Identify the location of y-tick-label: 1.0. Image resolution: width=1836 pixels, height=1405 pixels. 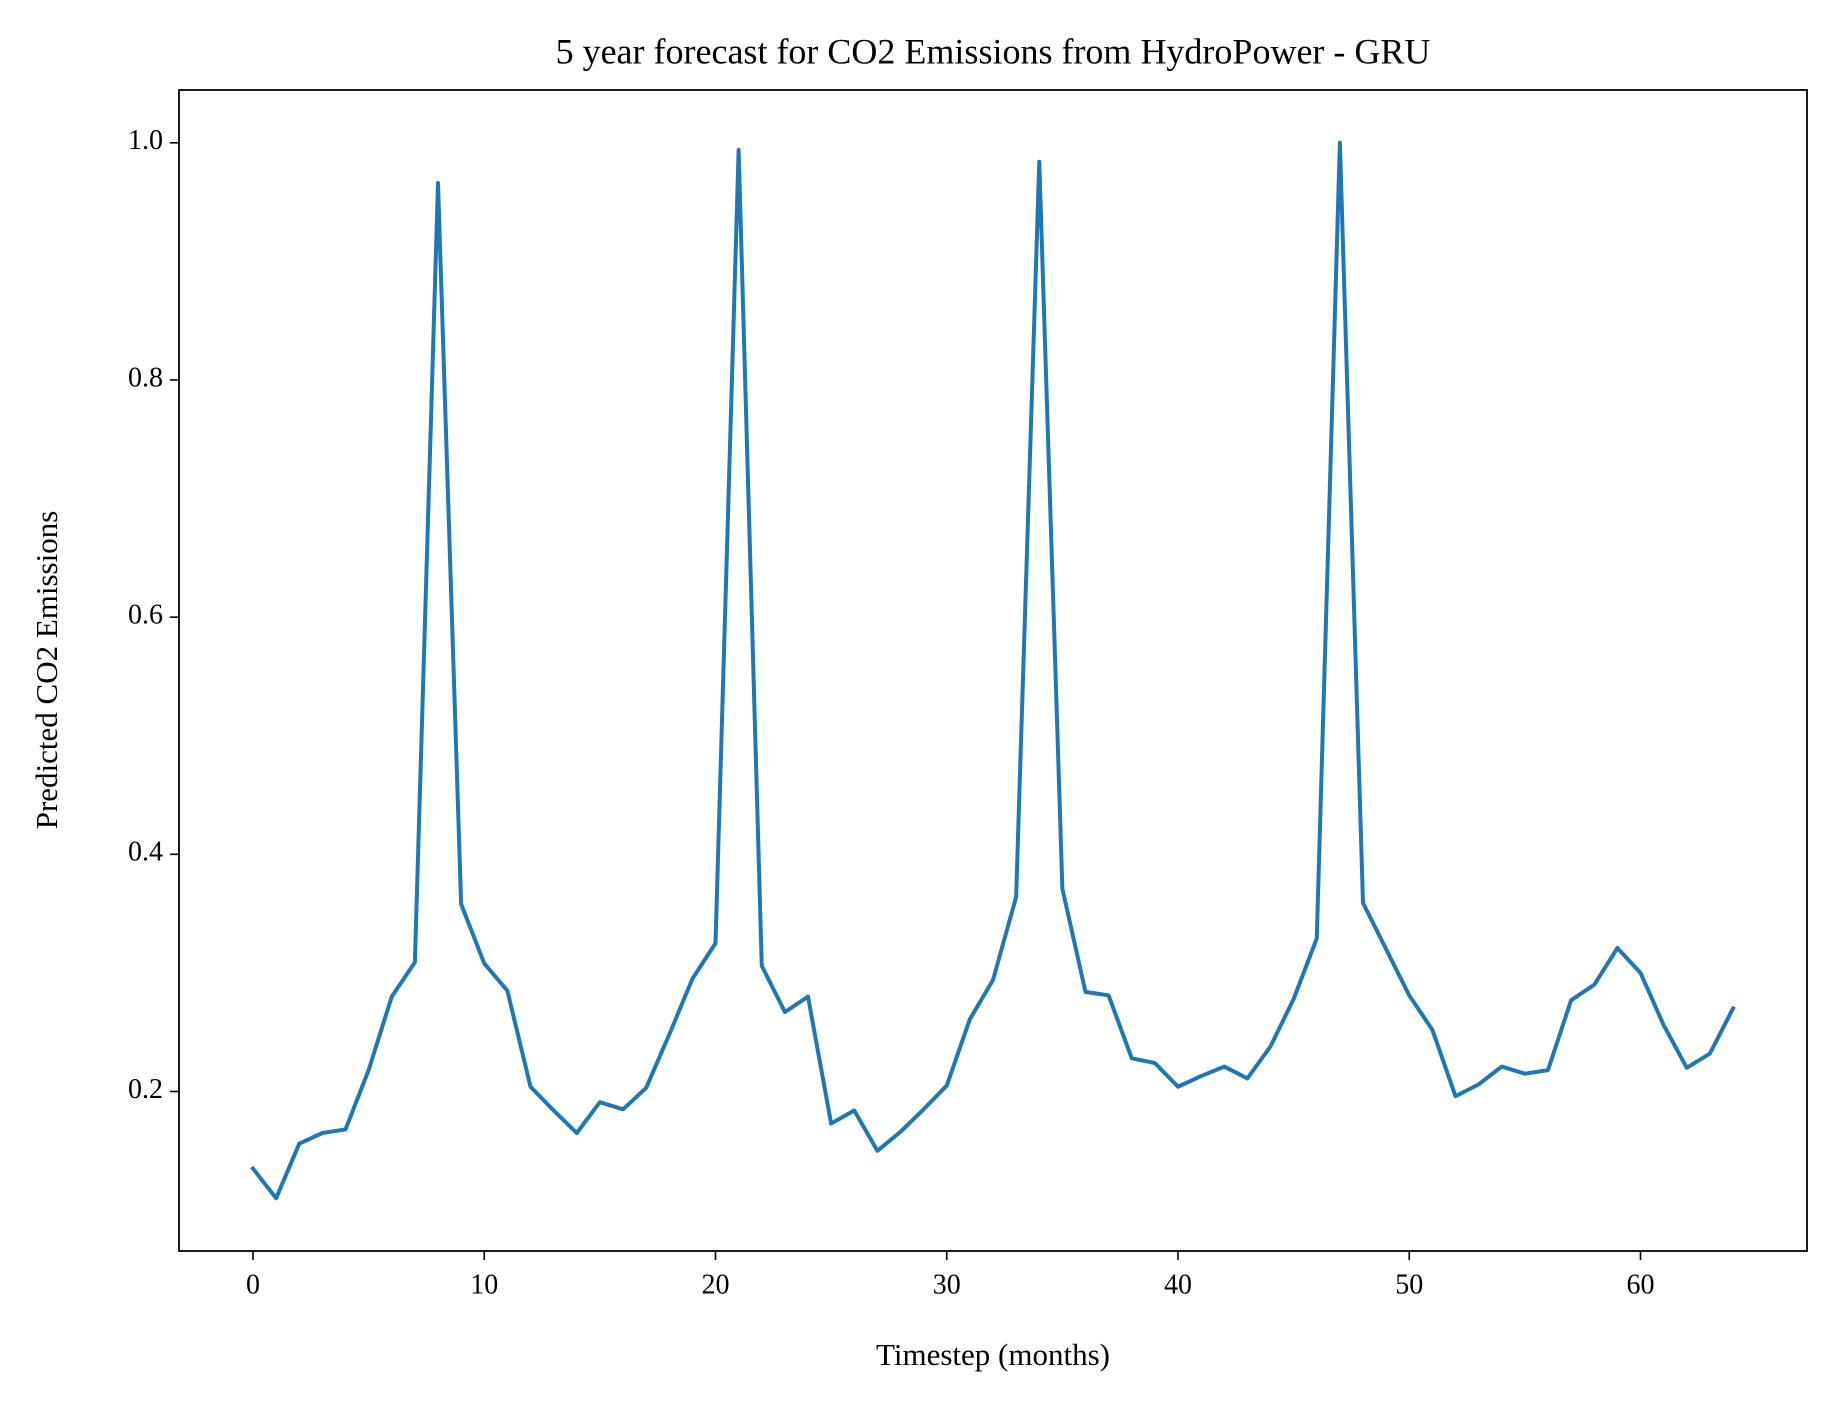
(145, 140).